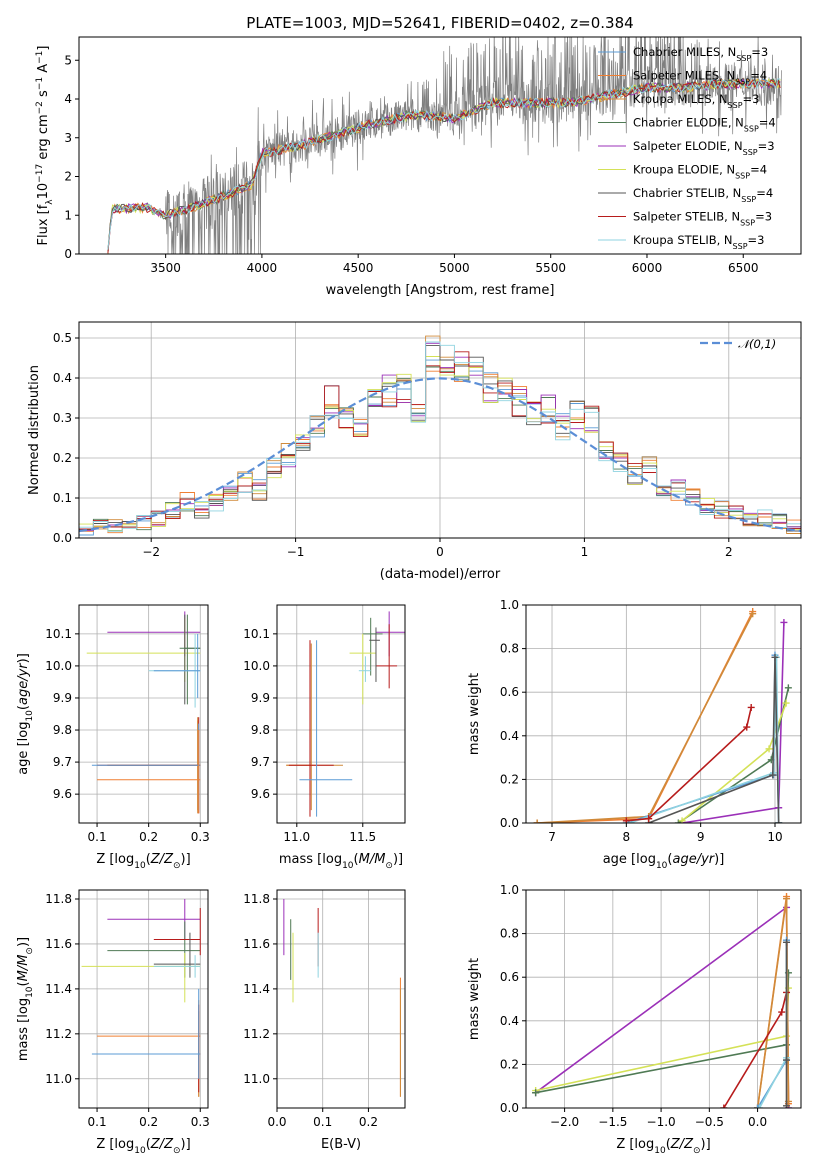 Image resolution: width=819 pixels, height=1170 pixels. What do you see at coordinates (276, 1122) in the screenshot?
I see `mass_vs_EBV-xtick-label-0: 0.0` at bounding box center [276, 1122].